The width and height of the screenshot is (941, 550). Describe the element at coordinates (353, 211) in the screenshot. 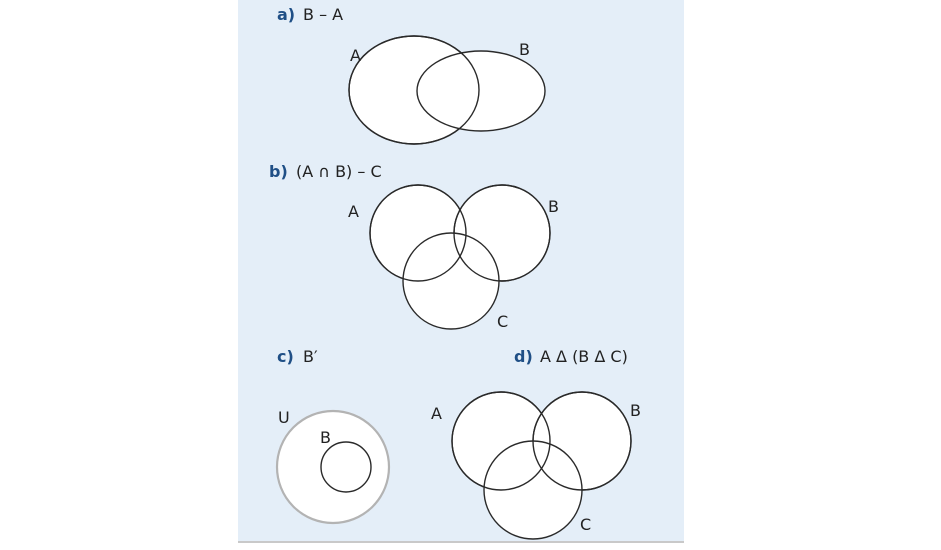

I see `part-b-label-a: A` at that location.